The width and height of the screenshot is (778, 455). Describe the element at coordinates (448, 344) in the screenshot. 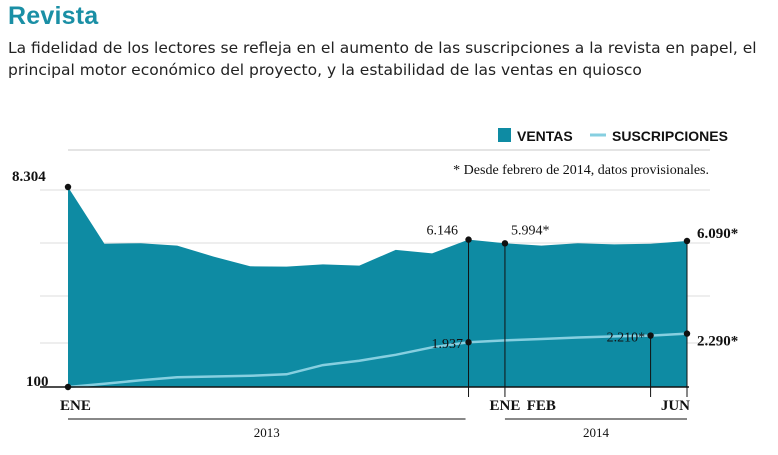

I see `annotation-label: 1.937` at that location.